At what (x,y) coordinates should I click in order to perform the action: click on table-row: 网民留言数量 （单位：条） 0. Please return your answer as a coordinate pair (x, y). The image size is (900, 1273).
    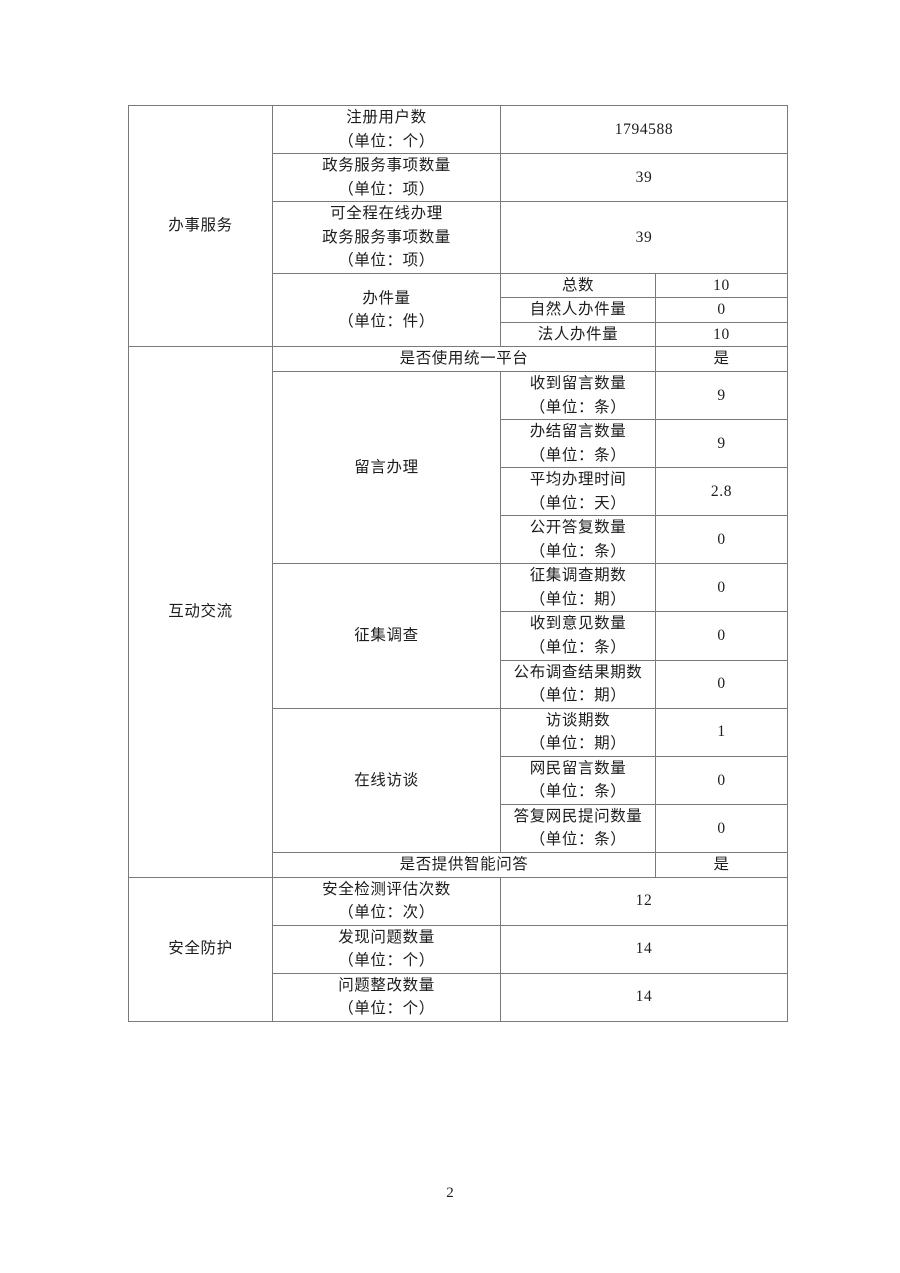
    Looking at the image, I should click on (459, 780).